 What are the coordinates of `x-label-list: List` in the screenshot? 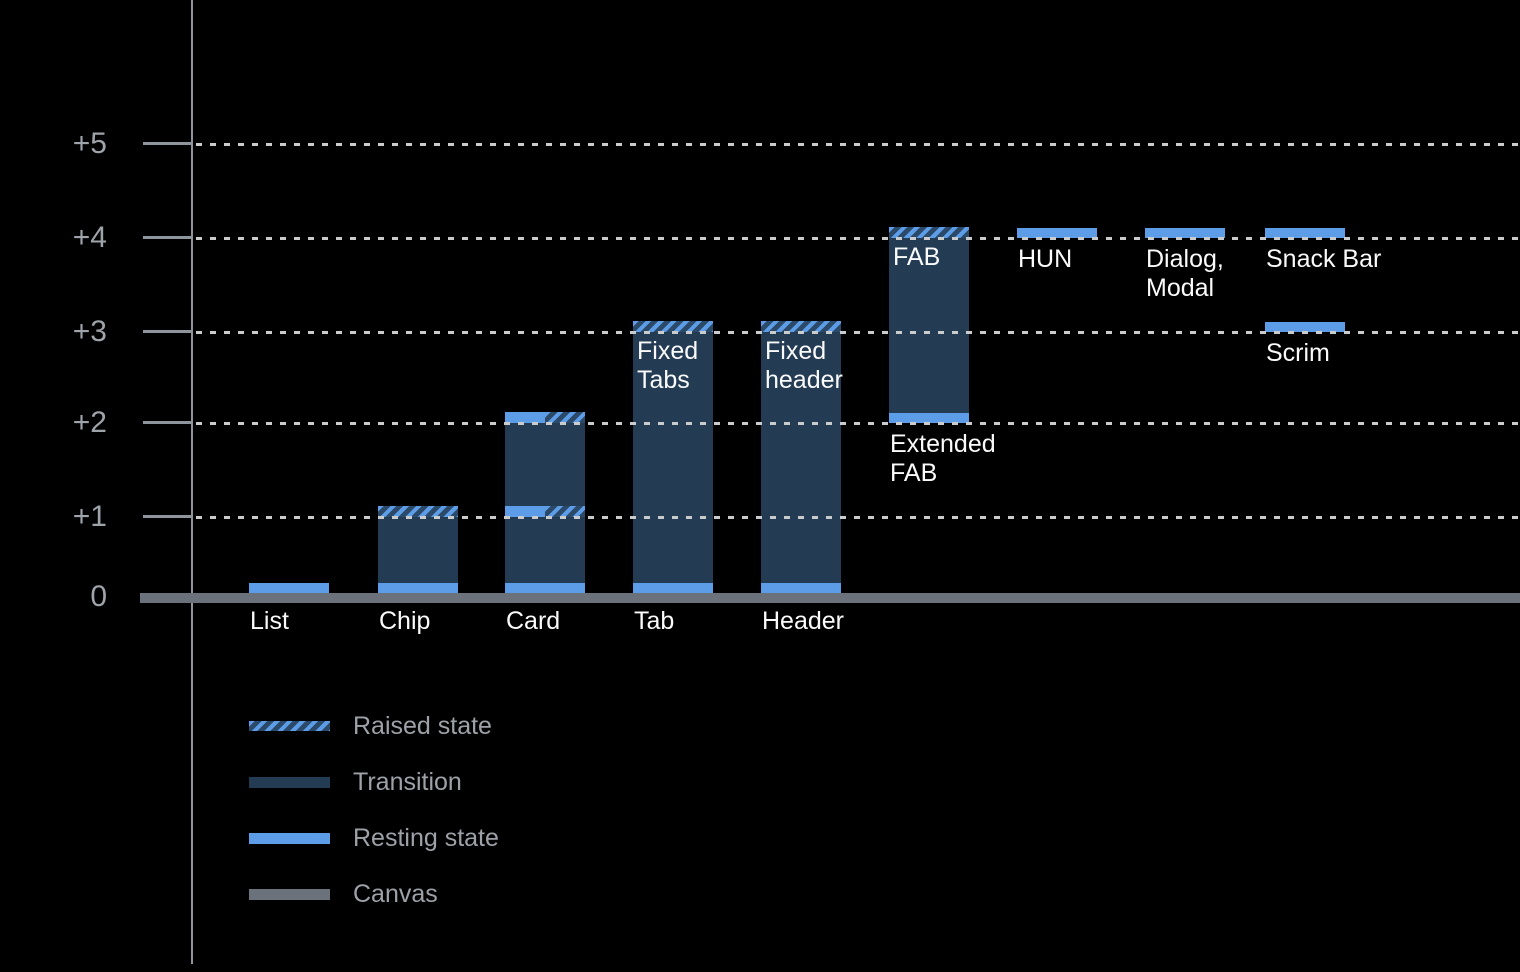 It's located at (269, 621).